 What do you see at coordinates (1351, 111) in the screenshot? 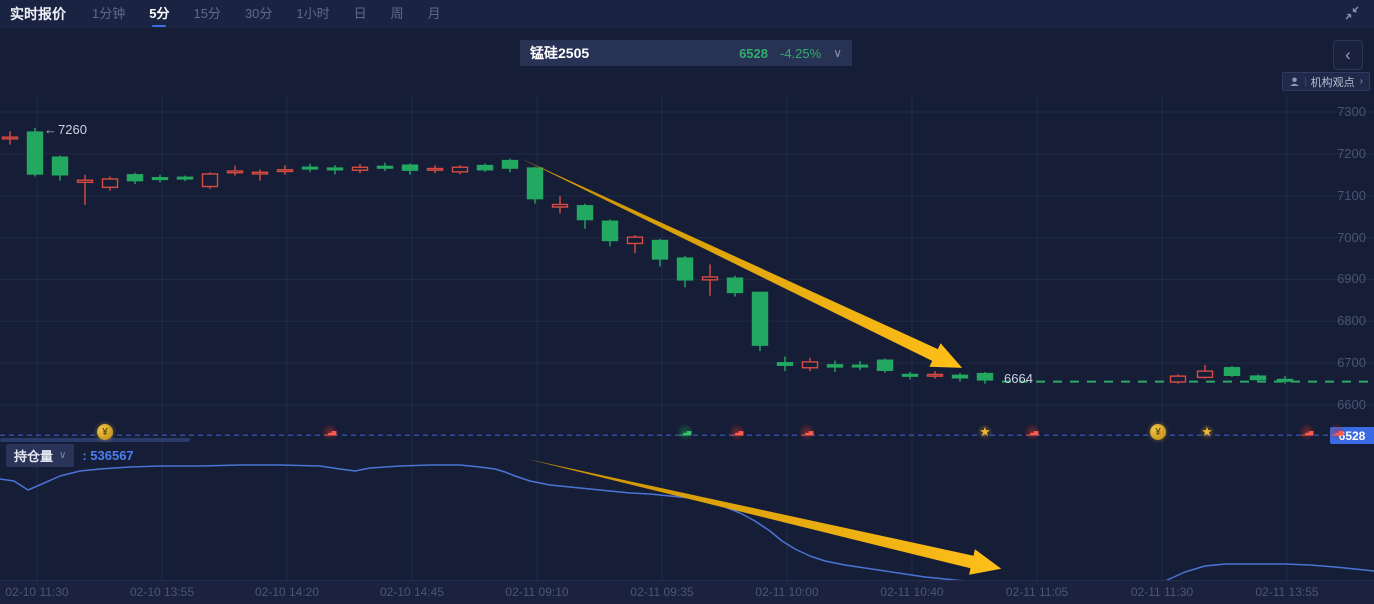
I see `y-axis-label: 7300` at bounding box center [1351, 111].